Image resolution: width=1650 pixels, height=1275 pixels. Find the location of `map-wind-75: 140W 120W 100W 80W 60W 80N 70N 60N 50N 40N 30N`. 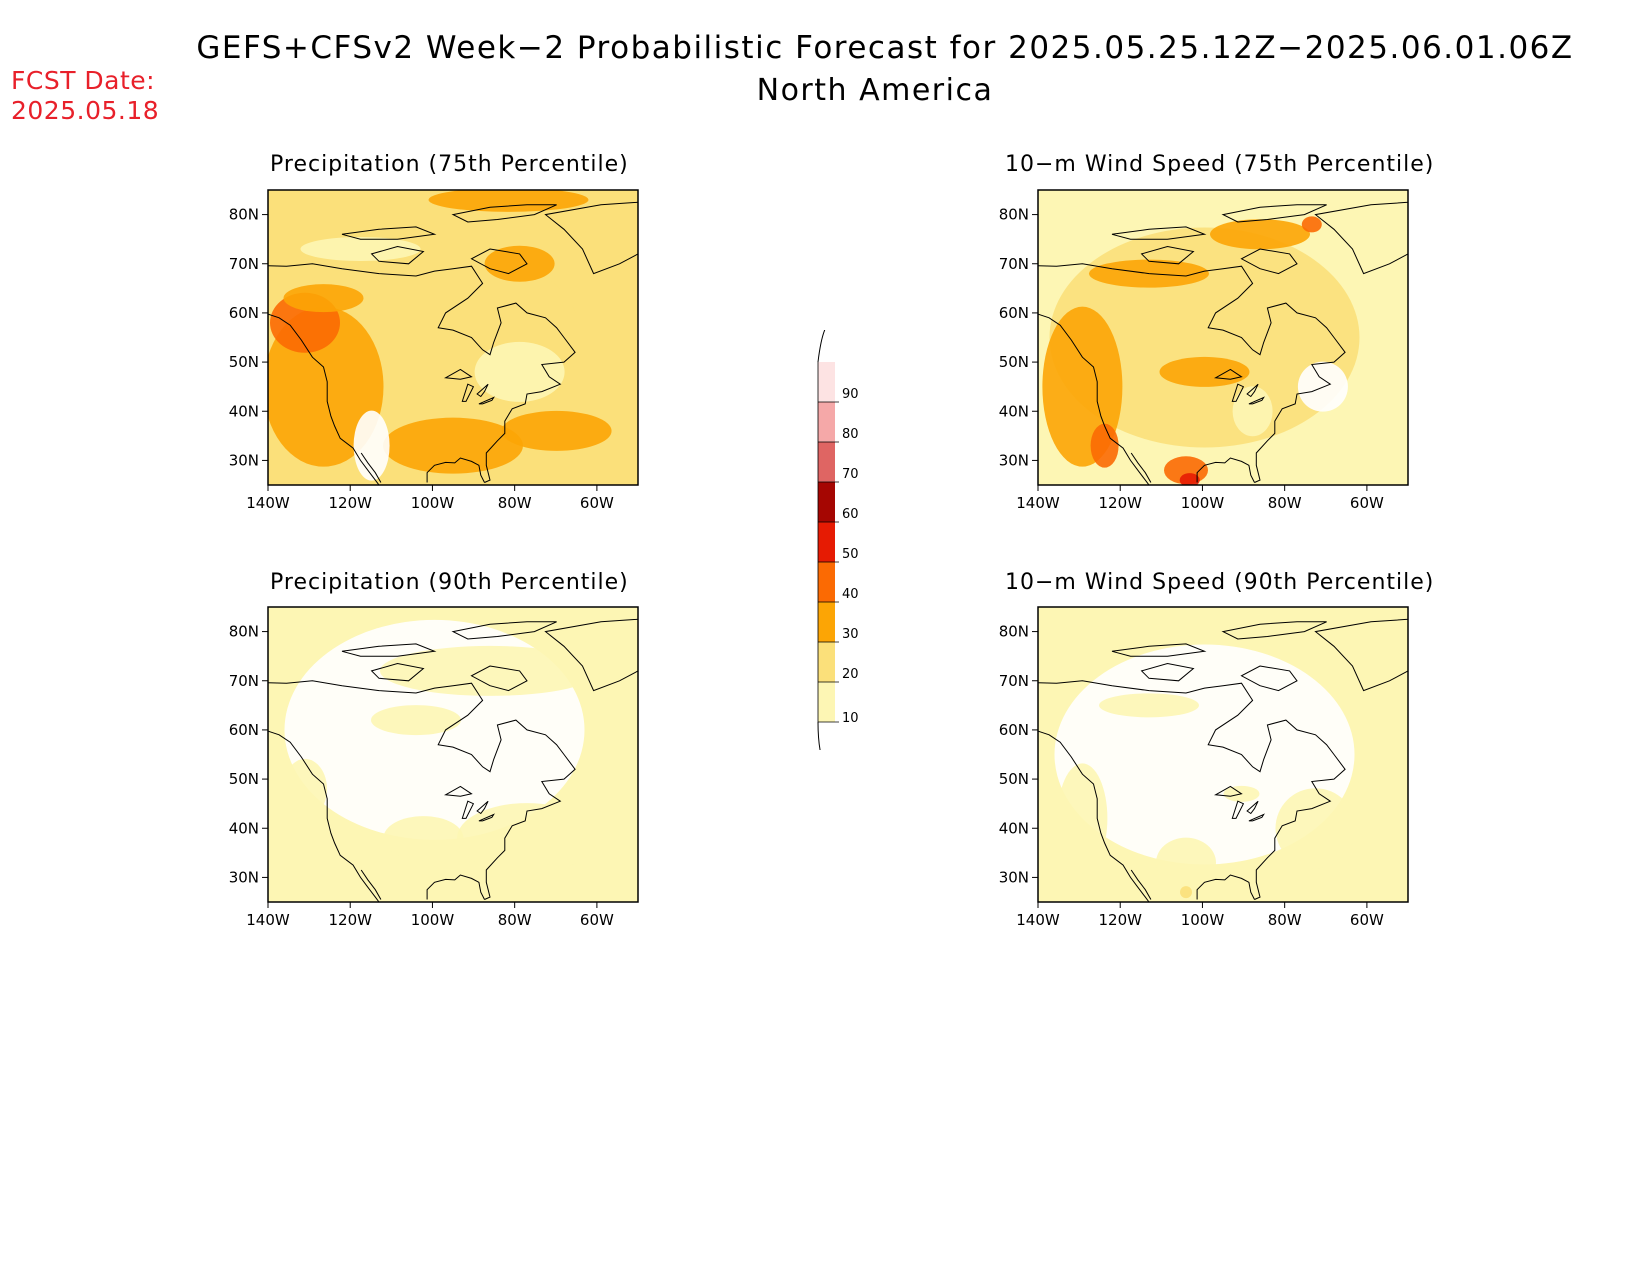

map-wind-75: 140W 120W 100W 80W 60W 80N 70N 60N 50N 40N 30N is located at coordinates (1204, 350).